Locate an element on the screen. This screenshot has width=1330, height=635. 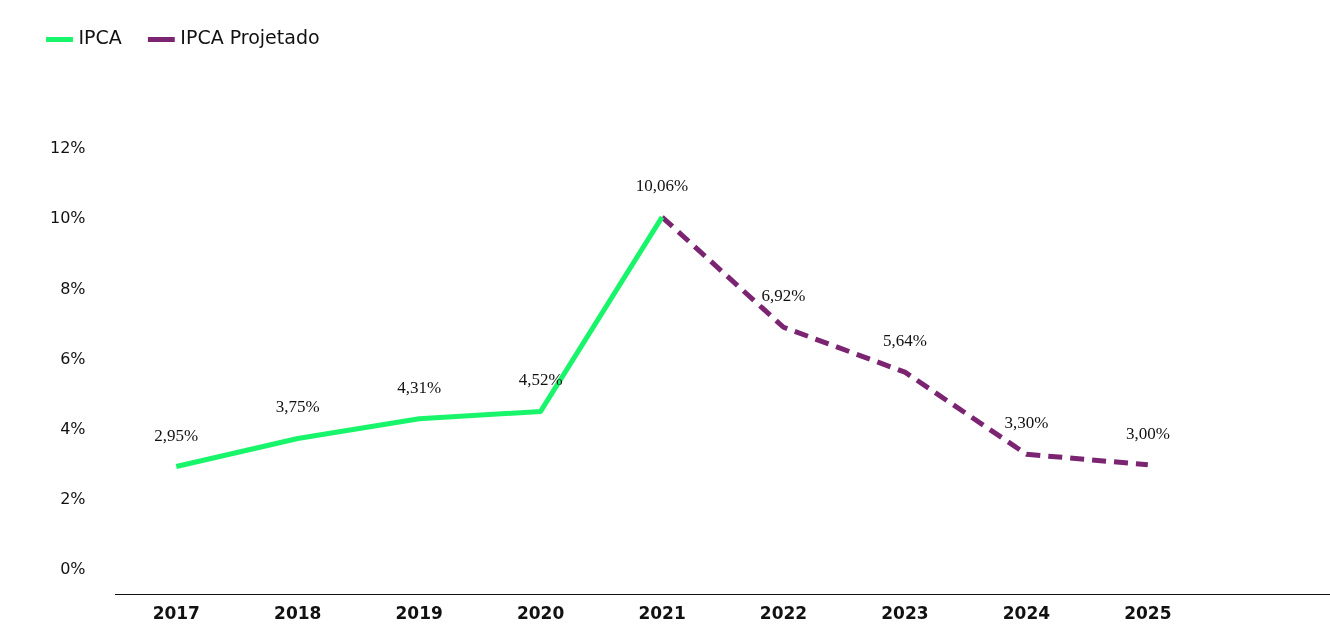
data-label: 4,31% is located at coordinates (419, 387).